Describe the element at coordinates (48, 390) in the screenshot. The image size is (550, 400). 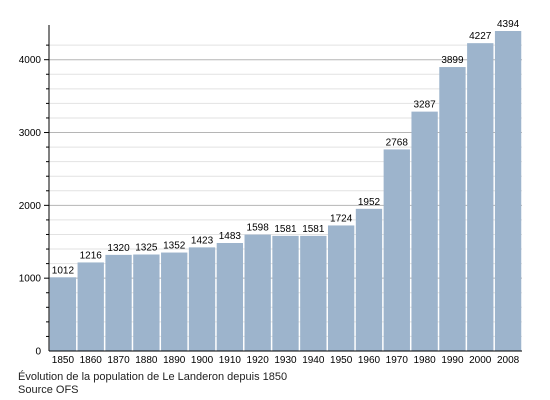
I see `chart-source: Source OFS` at that location.